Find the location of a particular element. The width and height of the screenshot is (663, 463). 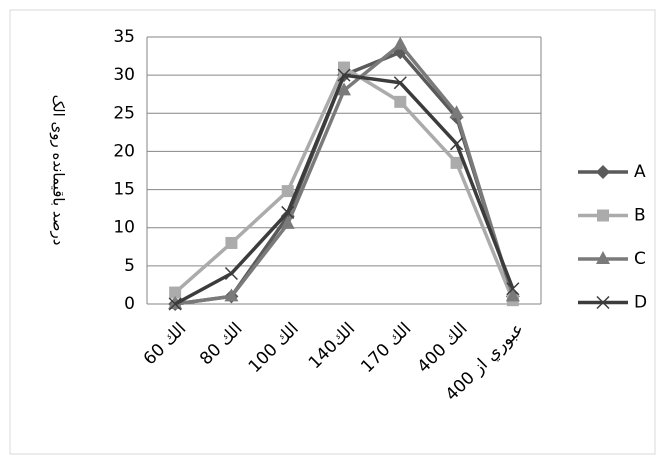

y-tick-label: 30 is located at coordinates (124, 75).